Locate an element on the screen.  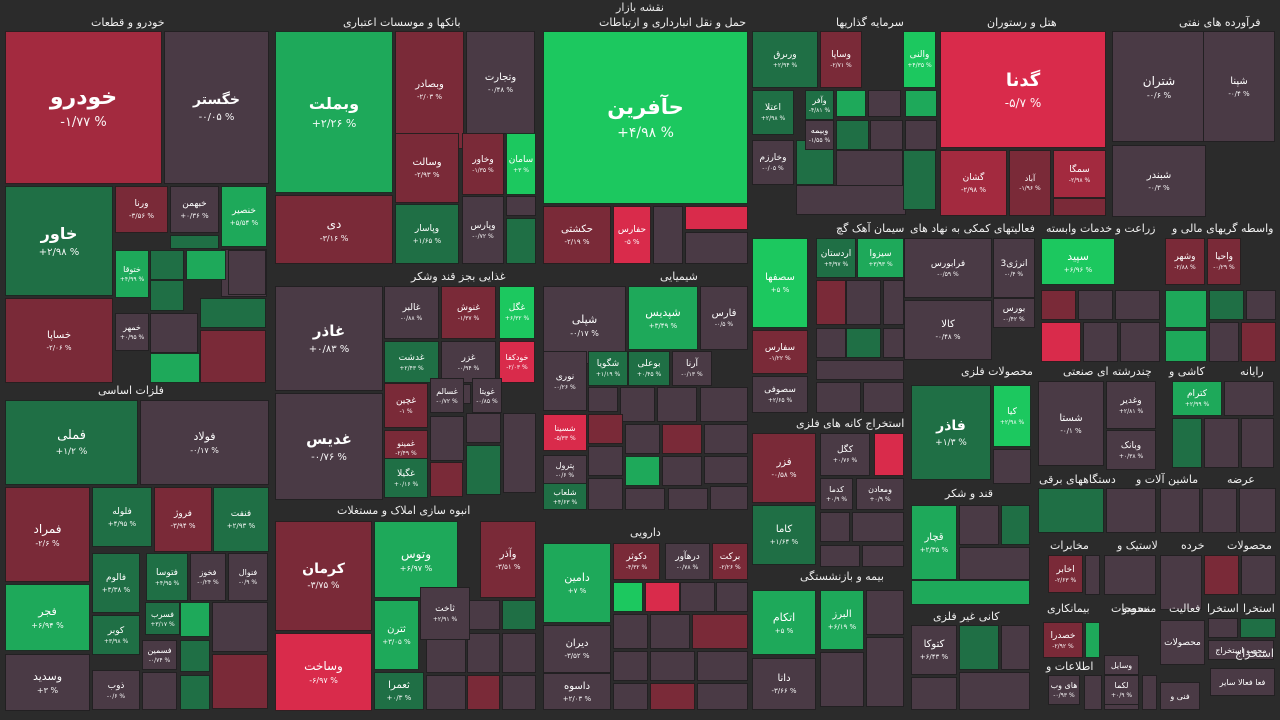
stock-tile: شگویا % ۱/۱۹+ is located at coordinates (608, 368).